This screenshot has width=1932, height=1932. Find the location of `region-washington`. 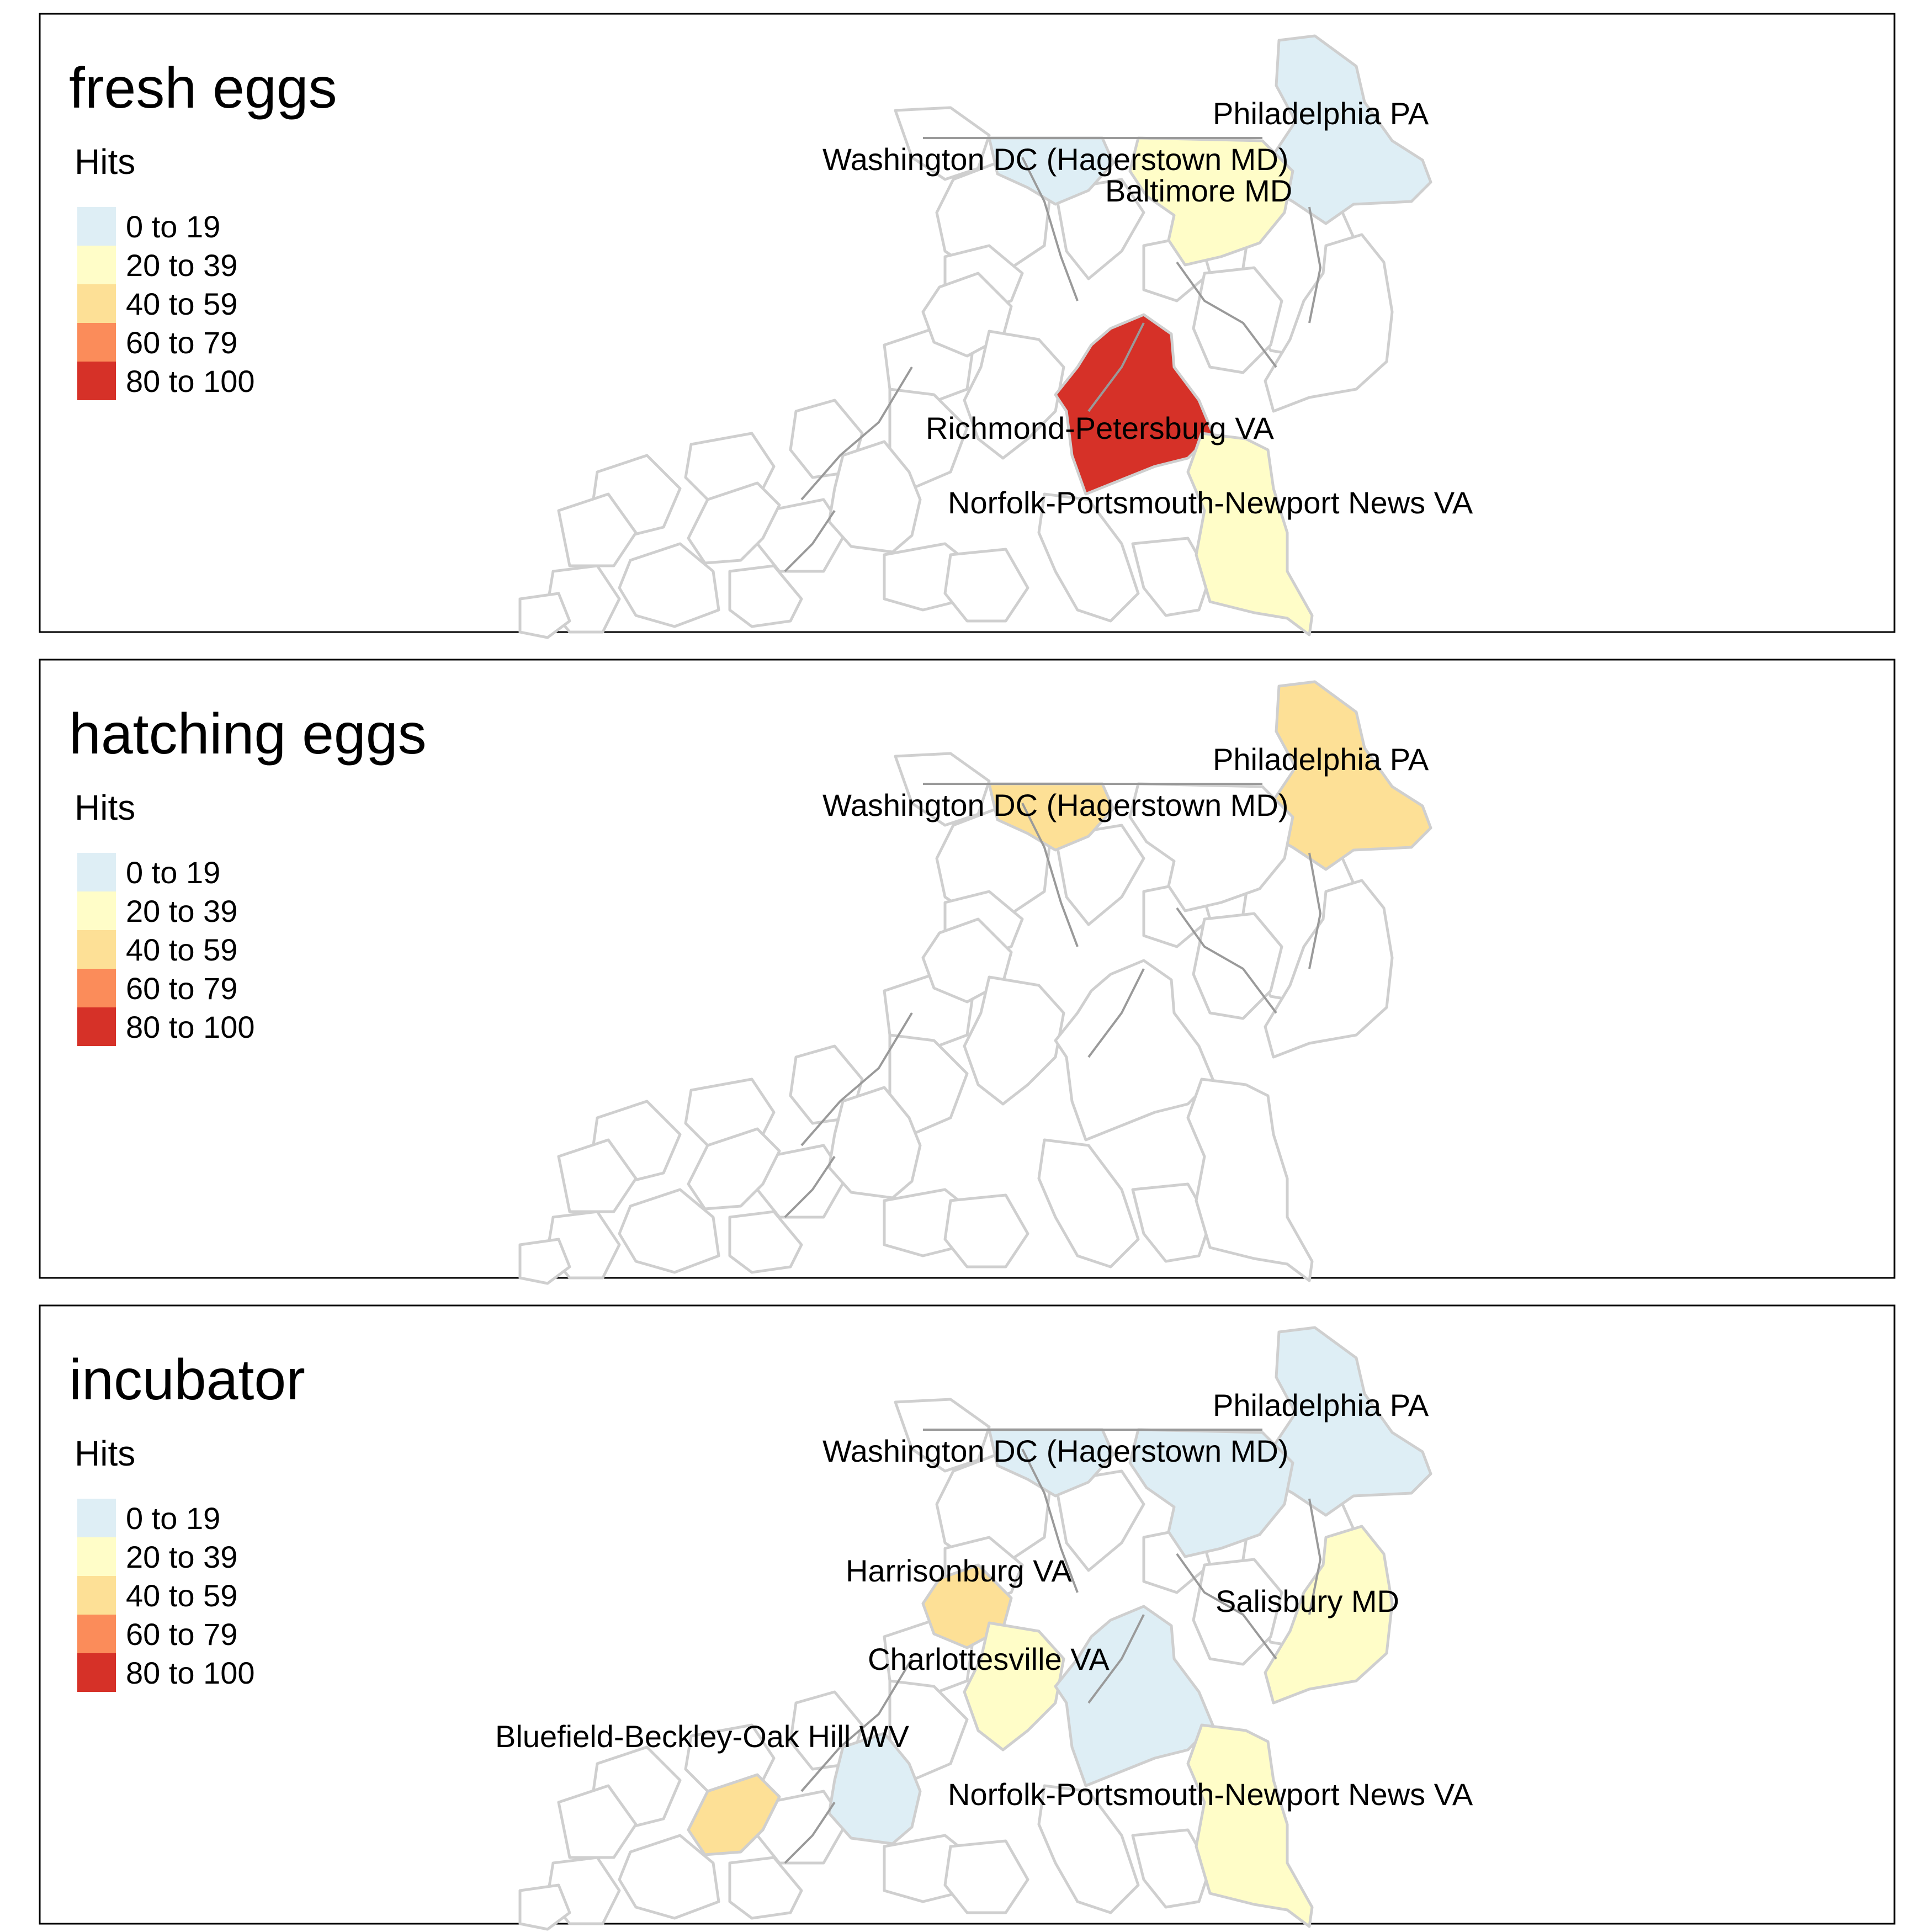

region-washington is located at coordinates (1052, 171).